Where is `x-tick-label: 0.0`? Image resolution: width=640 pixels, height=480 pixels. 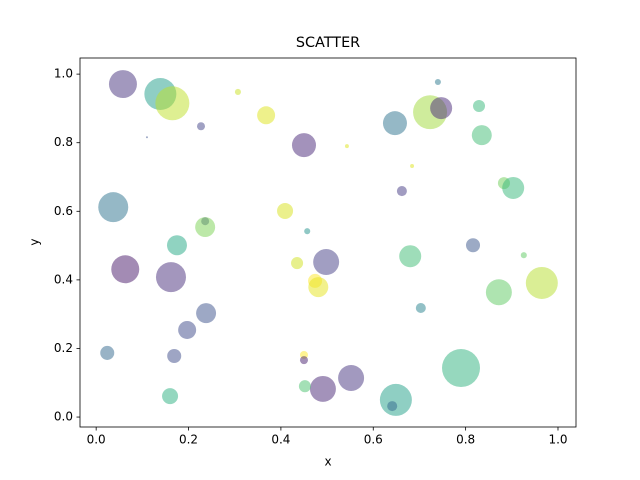
x-tick-label: 0.0 is located at coordinates (96, 440).